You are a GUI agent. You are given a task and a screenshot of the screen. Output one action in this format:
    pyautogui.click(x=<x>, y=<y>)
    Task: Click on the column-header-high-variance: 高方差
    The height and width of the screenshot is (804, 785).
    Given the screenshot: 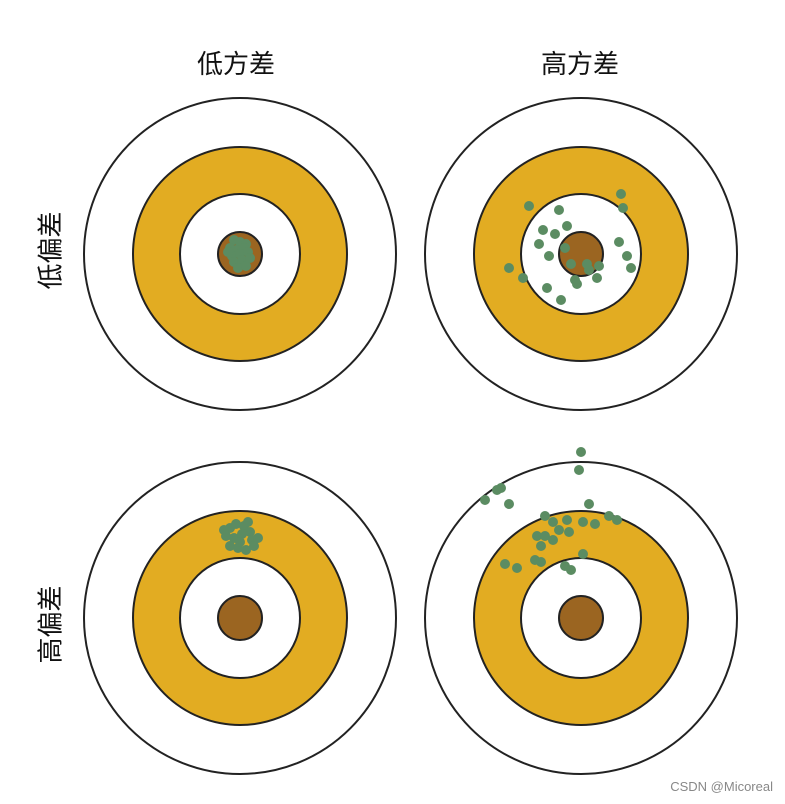 What is the action you would take?
    pyautogui.click(x=579, y=65)
    